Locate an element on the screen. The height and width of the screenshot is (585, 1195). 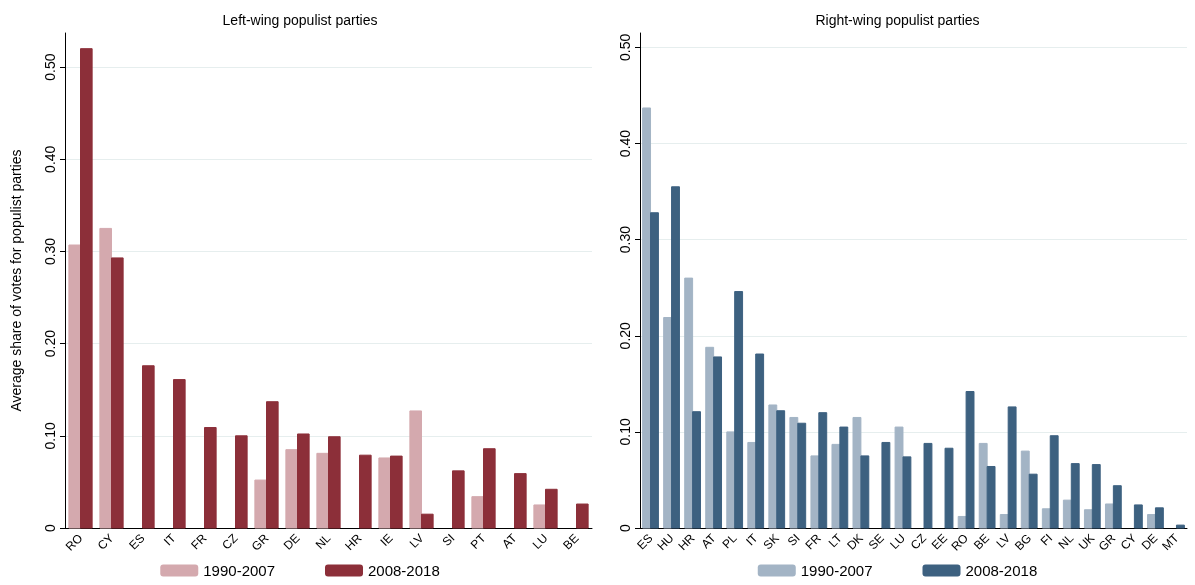
x-tick-label: RO is located at coordinates (960, 542).